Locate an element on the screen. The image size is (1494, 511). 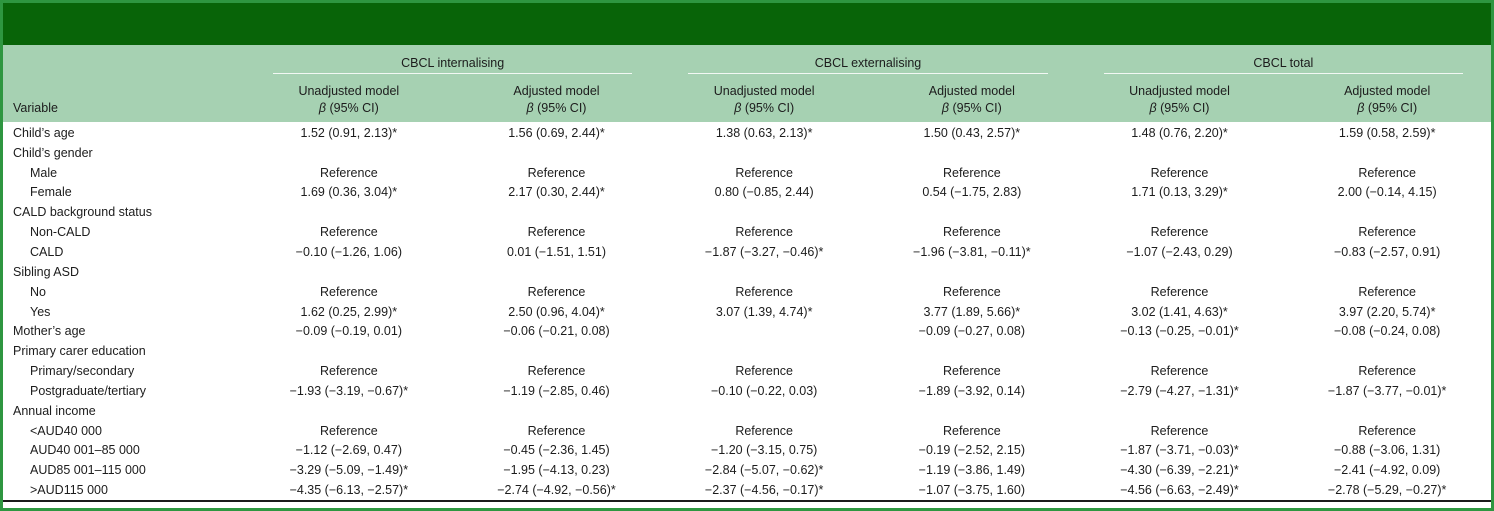
table-cell: −2.41 (−4.92, 0.09) is located at coordinates (1387, 470).